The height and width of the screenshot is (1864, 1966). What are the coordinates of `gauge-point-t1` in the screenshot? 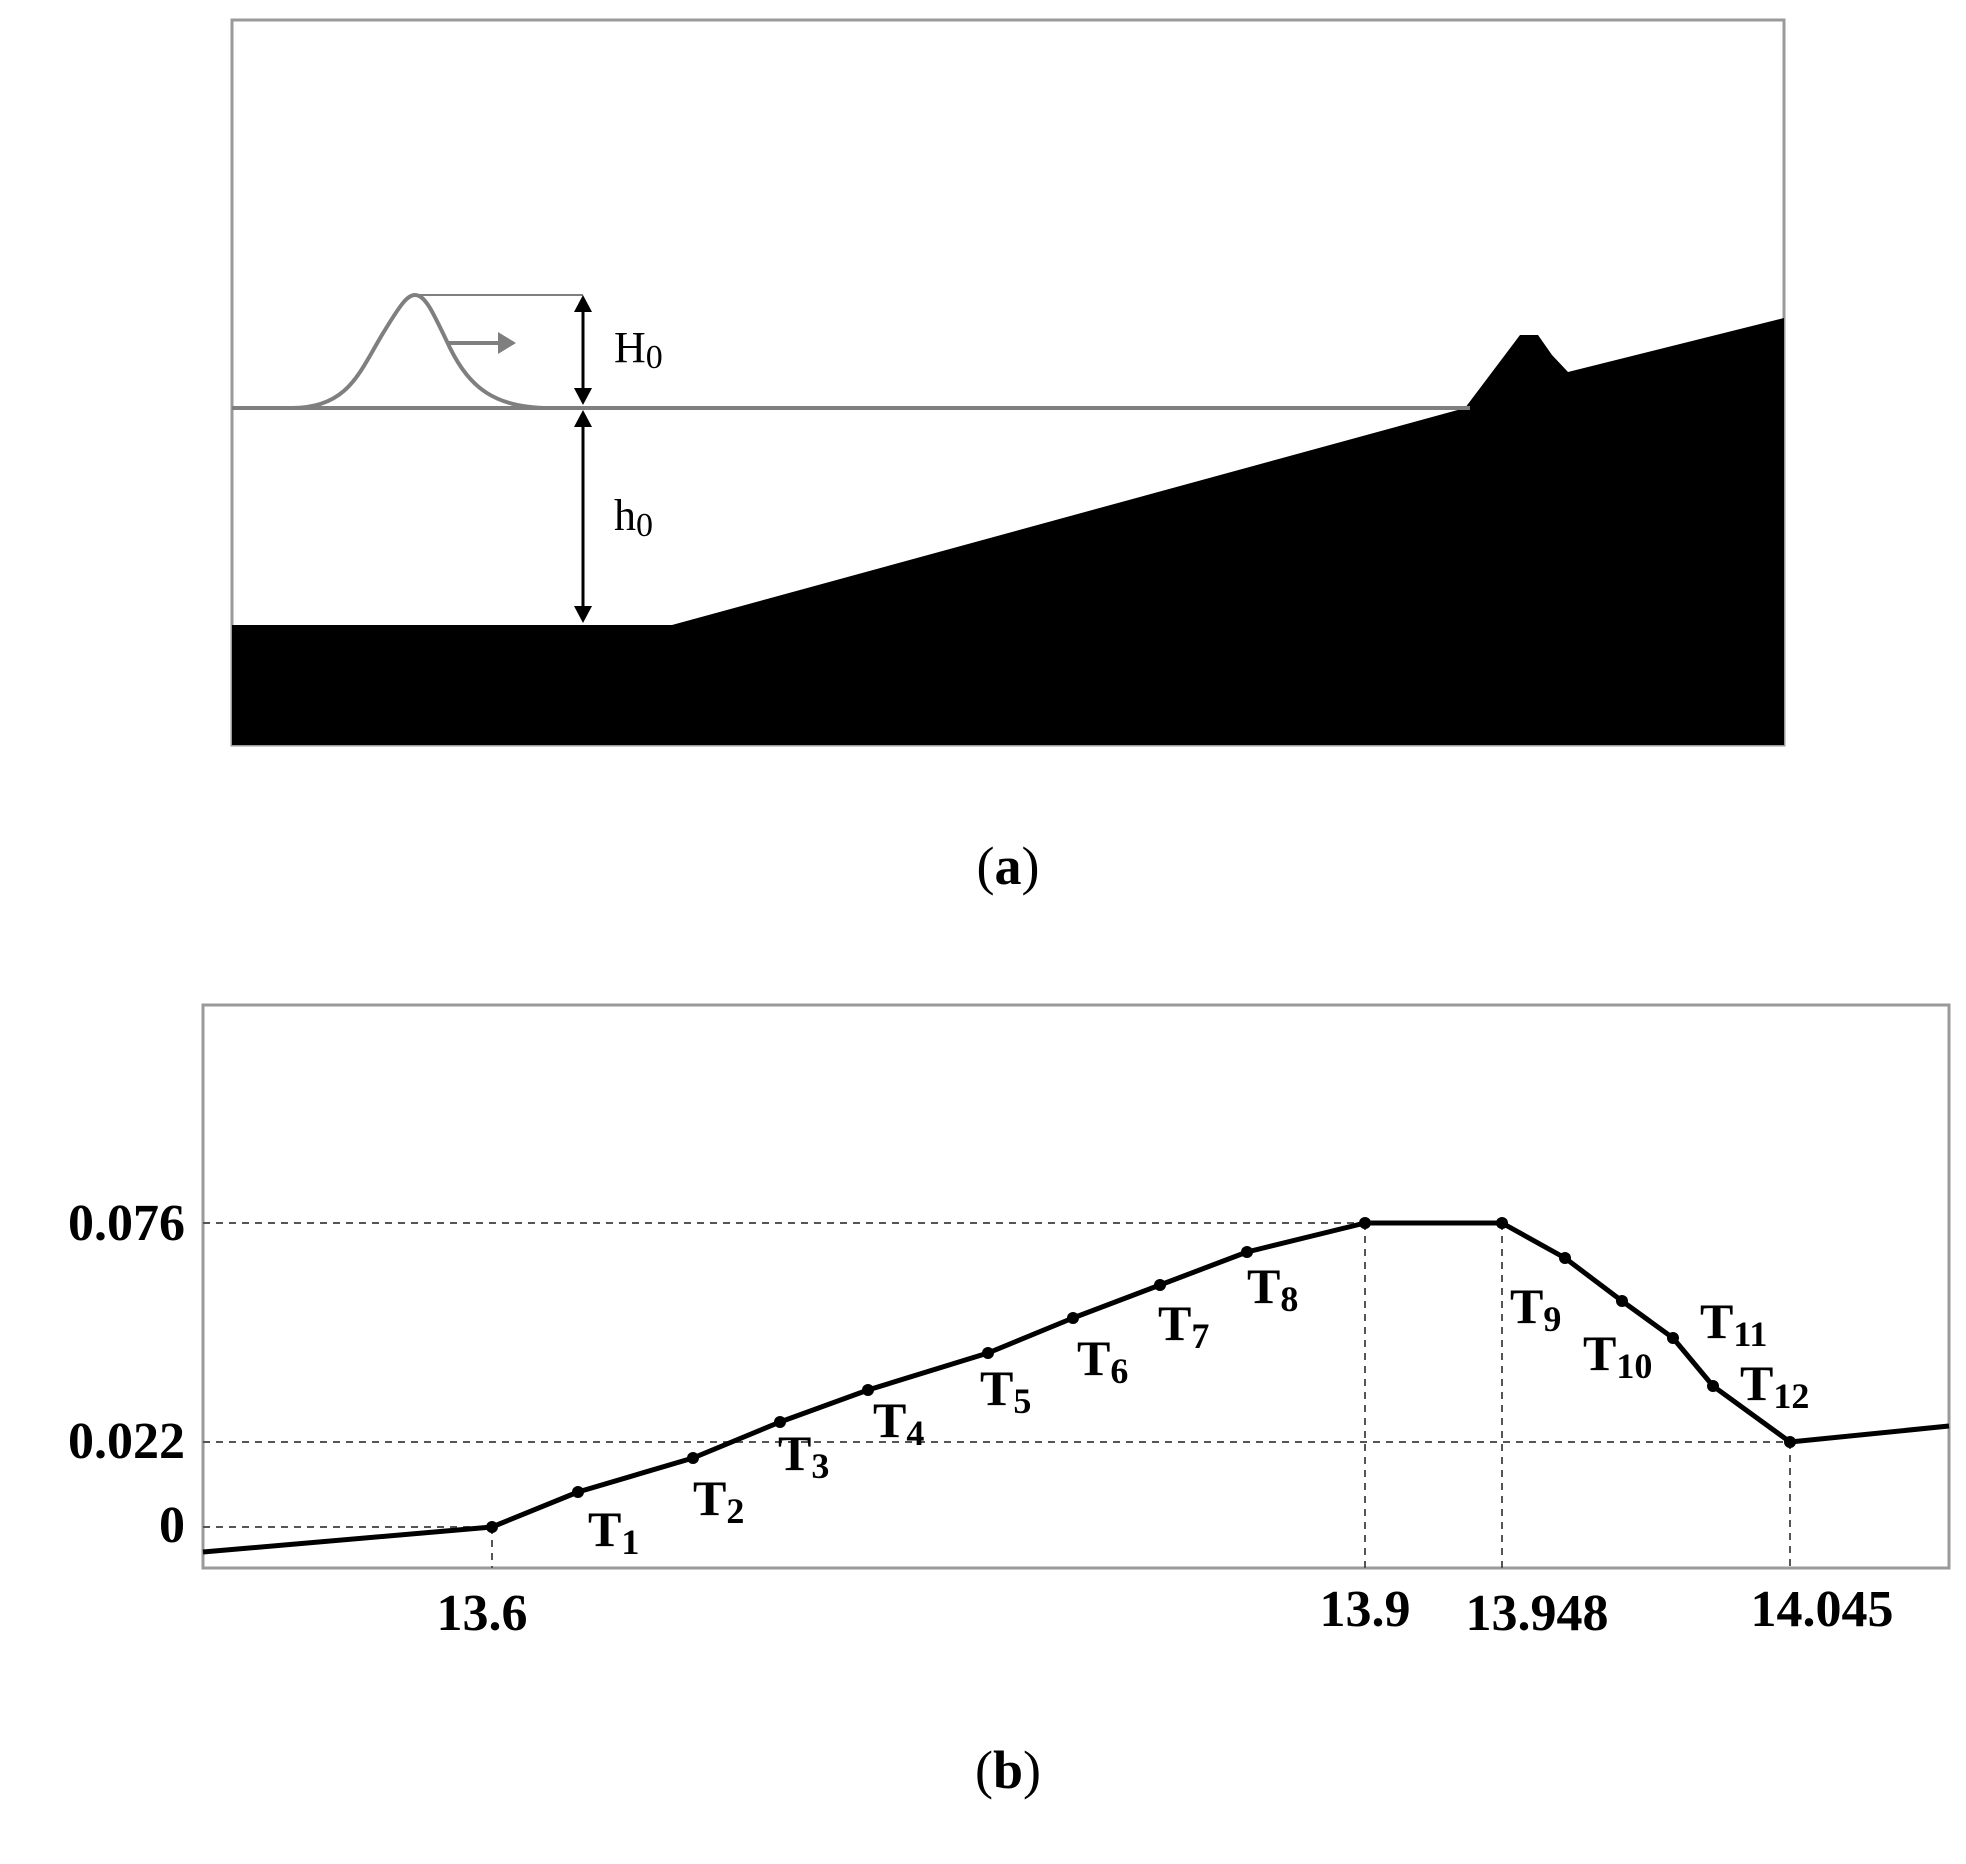 It's located at (578, 1492).